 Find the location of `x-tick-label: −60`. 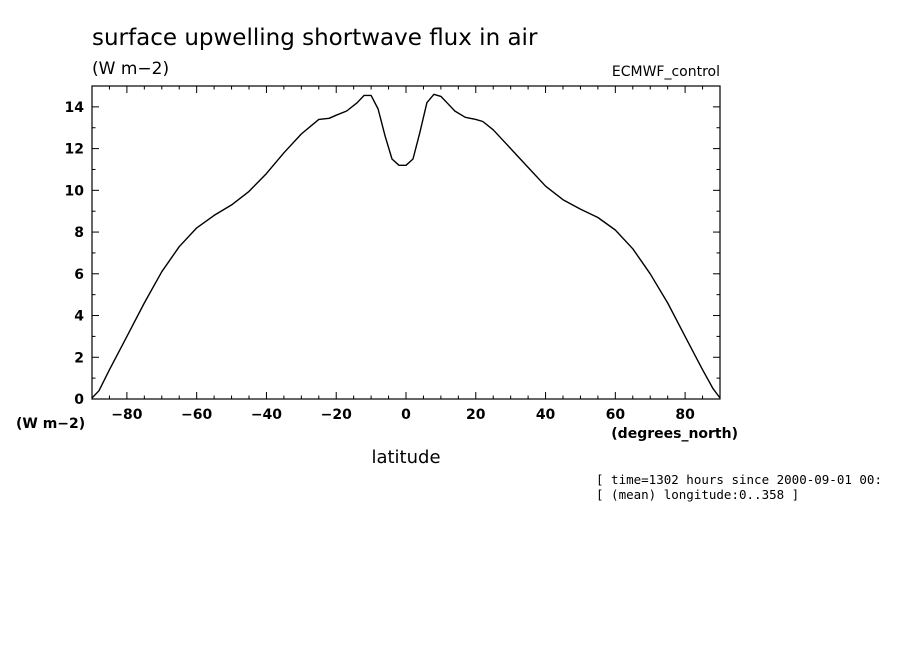

x-tick-label: −60 is located at coordinates (196, 415).